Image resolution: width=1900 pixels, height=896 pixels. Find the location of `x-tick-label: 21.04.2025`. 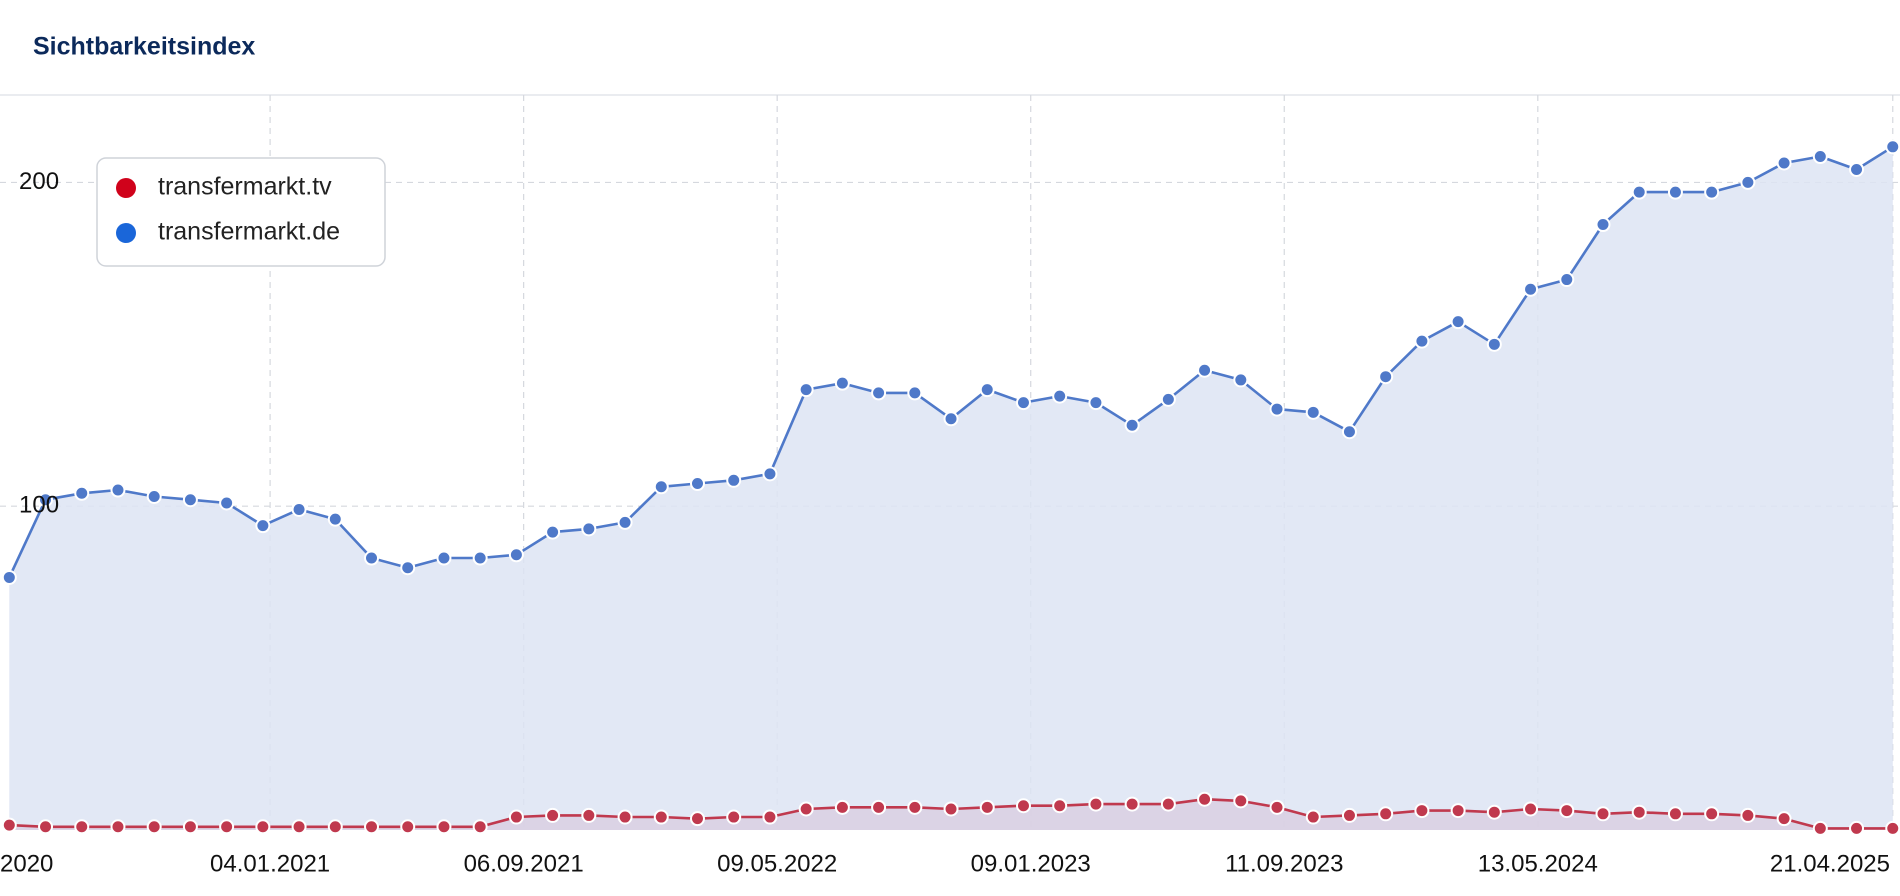

x-tick-label: 21.04.2025 is located at coordinates (1830, 863).